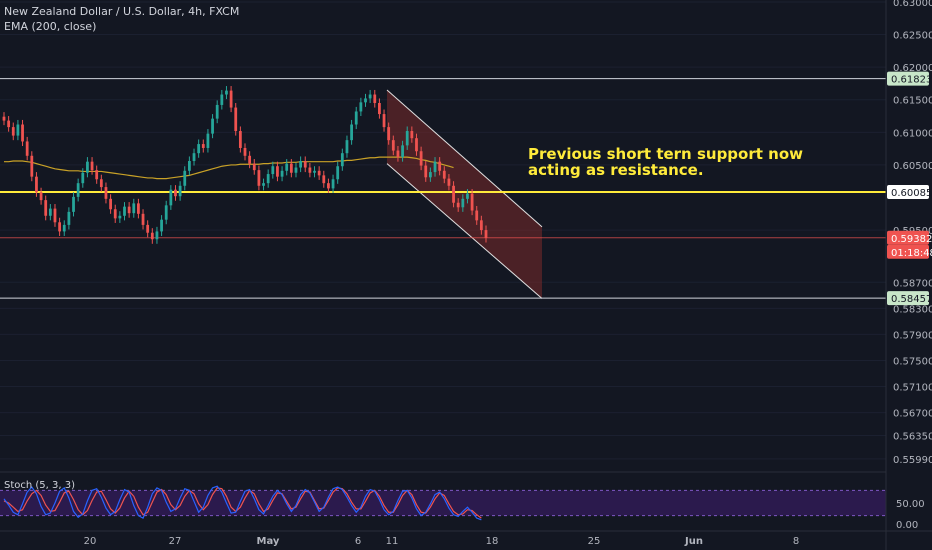 The width and height of the screenshot is (932, 550). I want to click on price-tick-label: 0.57100, so click(912, 388).